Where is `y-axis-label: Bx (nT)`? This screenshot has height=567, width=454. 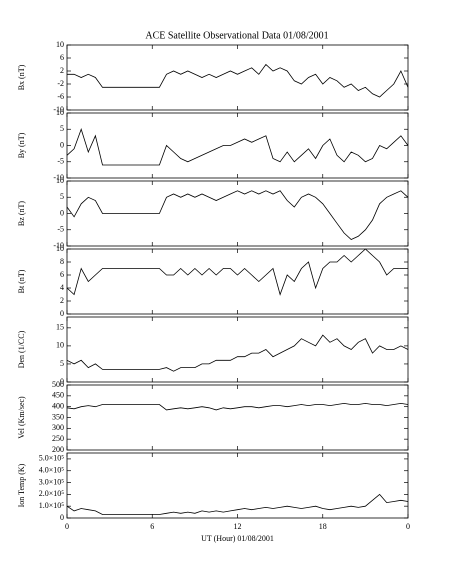
y-axis-label: Bx (nT) is located at coordinates (21, 77).